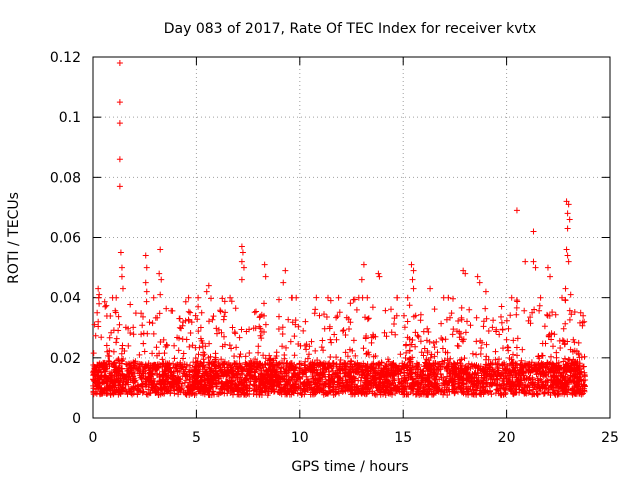 The height and width of the screenshot is (480, 640). What do you see at coordinates (14, 238) in the screenshot?
I see `y-axis-title: ROTI / TECUs` at bounding box center [14, 238].